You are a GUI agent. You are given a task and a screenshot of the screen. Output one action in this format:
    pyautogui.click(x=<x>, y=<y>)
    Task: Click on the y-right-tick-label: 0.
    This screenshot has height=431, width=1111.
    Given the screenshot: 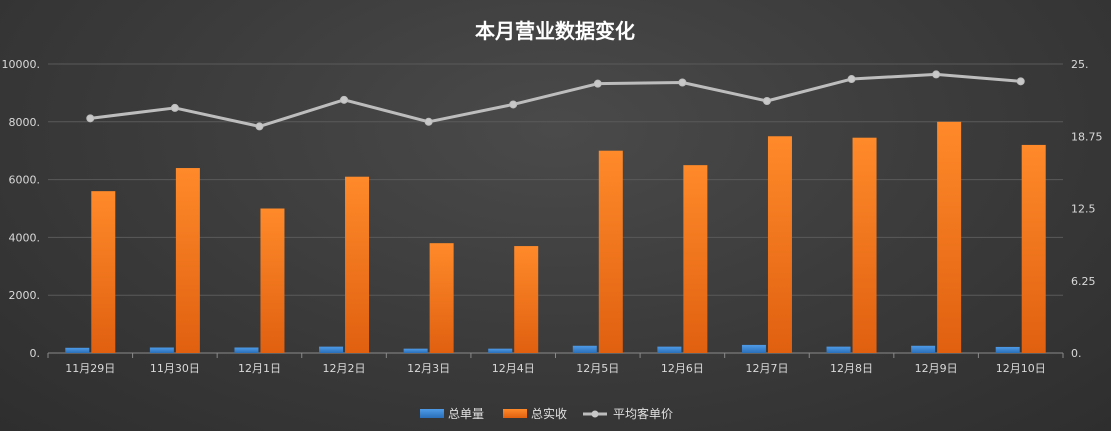 What is the action you would take?
    pyautogui.click(x=1076, y=353)
    